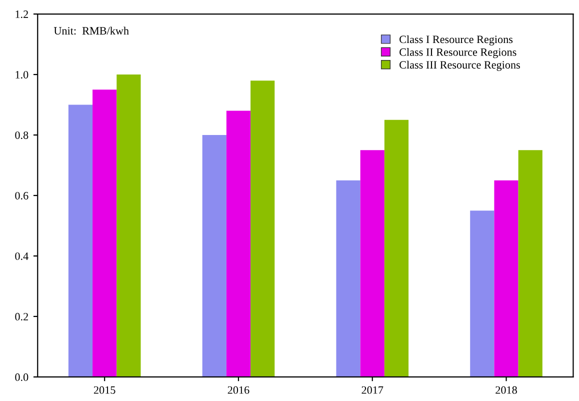 This screenshot has height=401, width=579. What do you see at coordinates (373, 390) in the screenshot?
I see `x-tick-label: 2017` at bounding box center [373, 390].